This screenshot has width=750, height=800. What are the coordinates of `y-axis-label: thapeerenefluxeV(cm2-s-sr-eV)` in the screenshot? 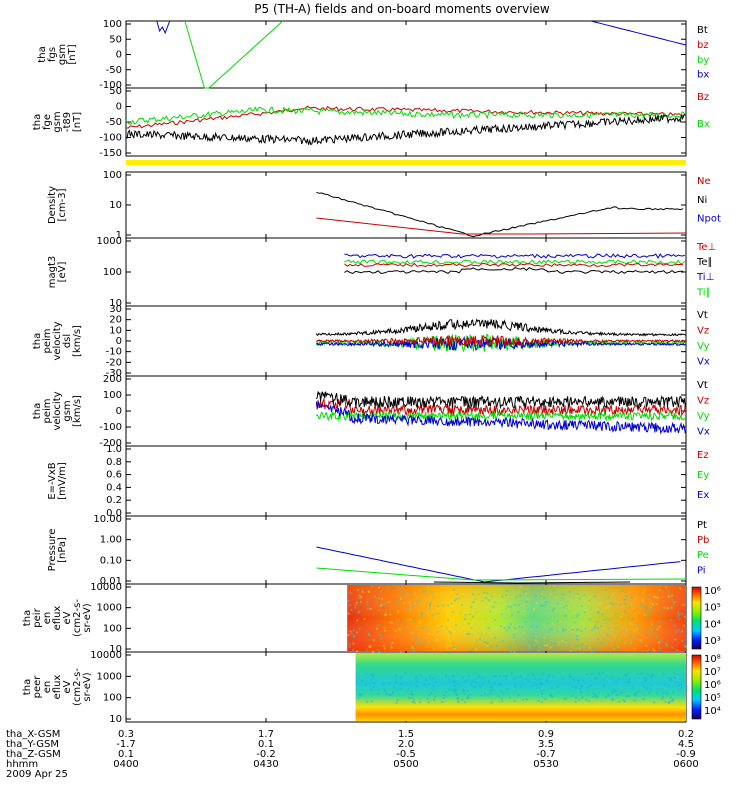 It's located at (57, 687).